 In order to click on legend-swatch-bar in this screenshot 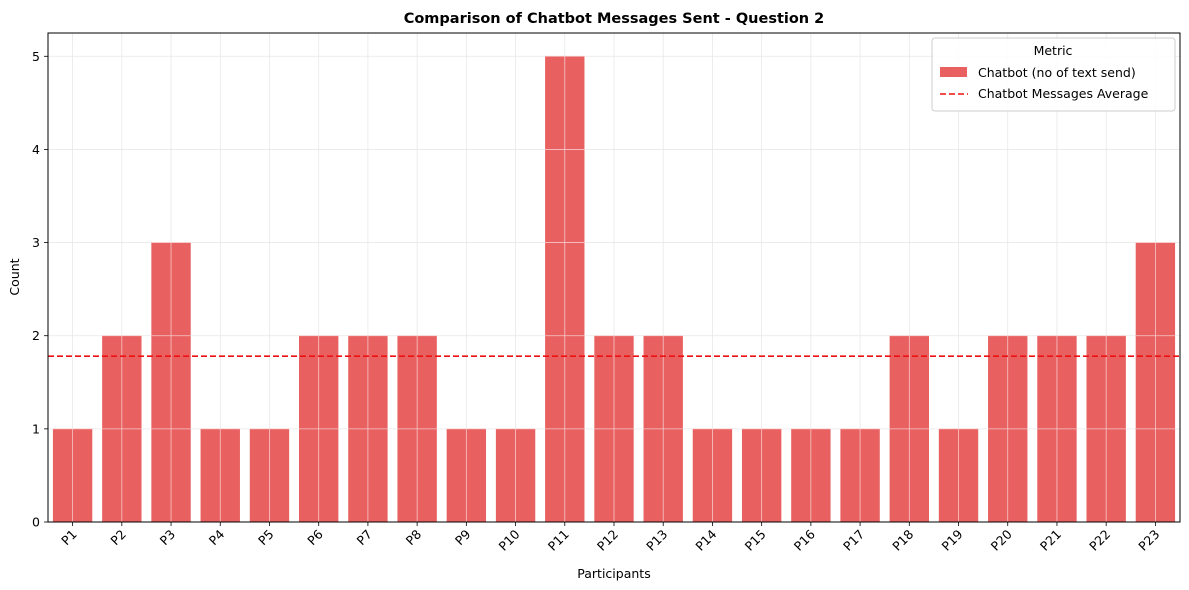, I will do `click(953, 72)`.